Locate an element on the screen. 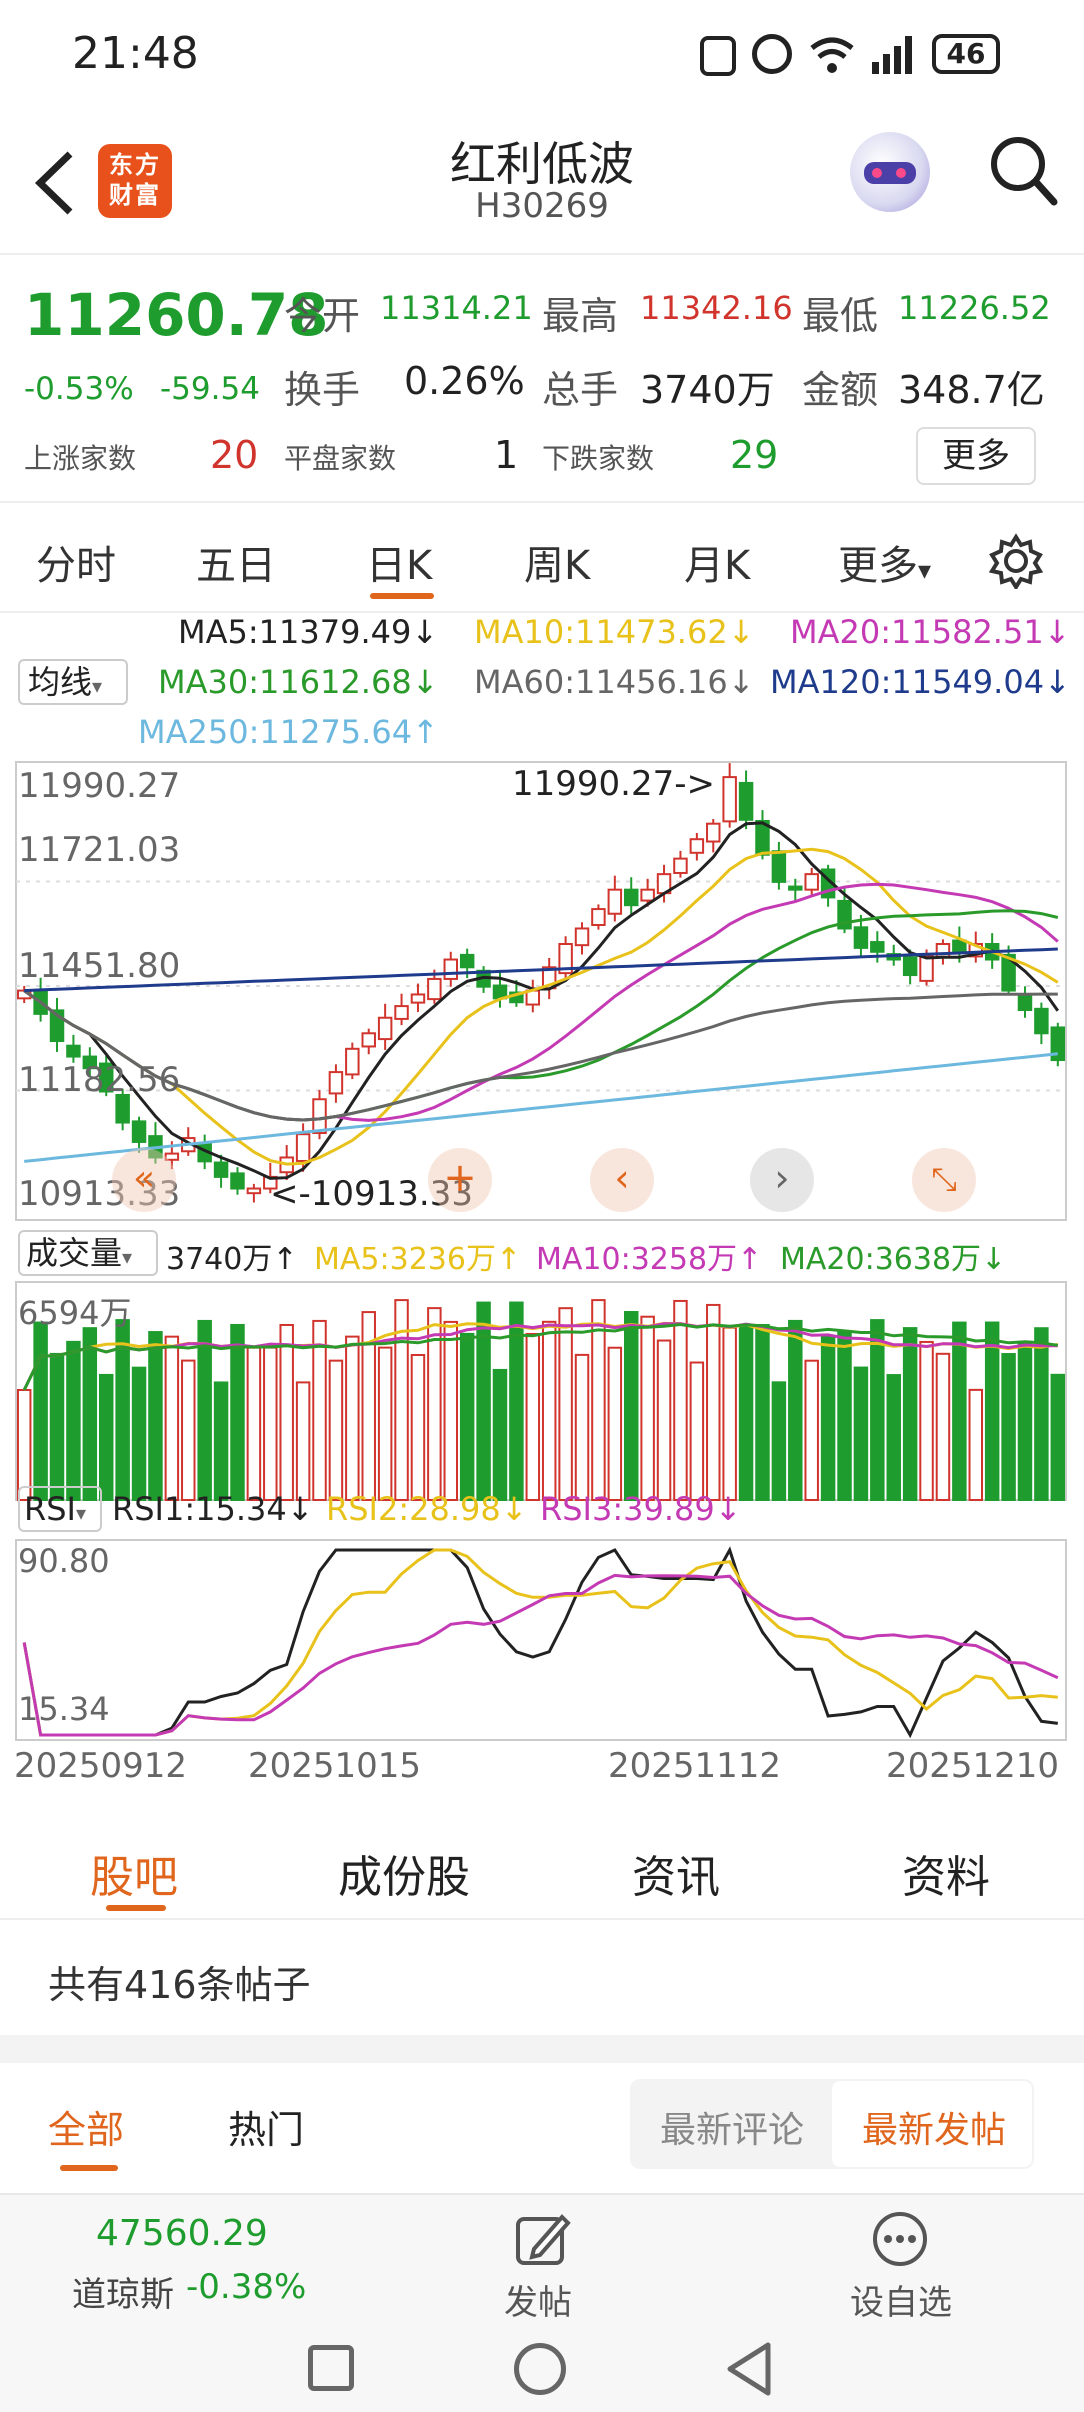 The image size is (1084, 2412). turnover-value: 0.26% is located at coordinates (464, 381).